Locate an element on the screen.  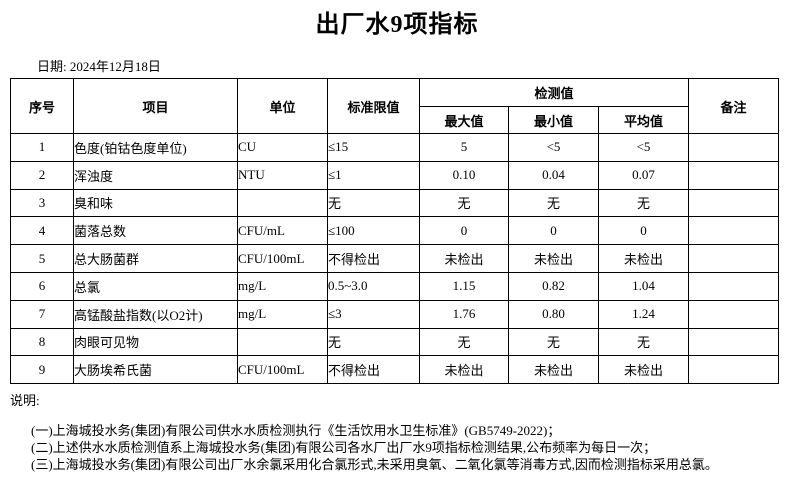
cell-item: 菌落总数 is located at coordinates (155, 231).